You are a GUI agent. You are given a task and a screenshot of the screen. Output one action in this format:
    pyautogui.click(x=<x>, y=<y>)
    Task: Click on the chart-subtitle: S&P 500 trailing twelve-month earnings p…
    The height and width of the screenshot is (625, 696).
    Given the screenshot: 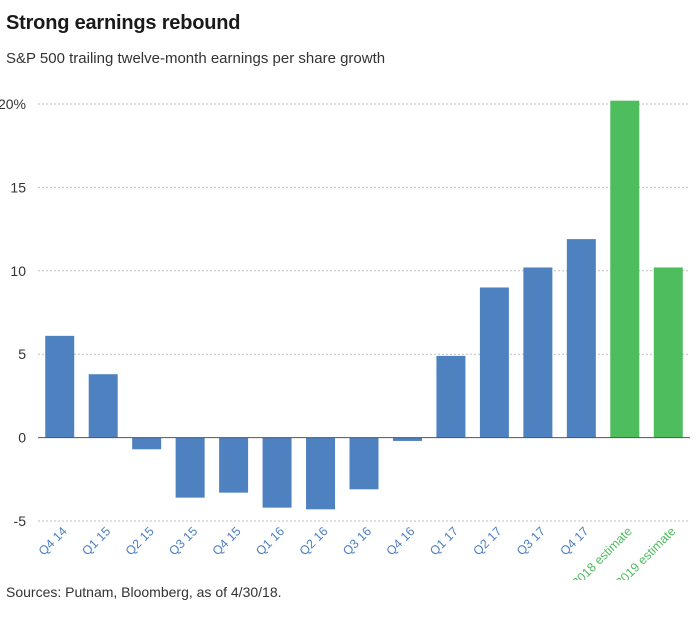 What is the action you would take?
    pyautogui.click(x=196, y=58)
    